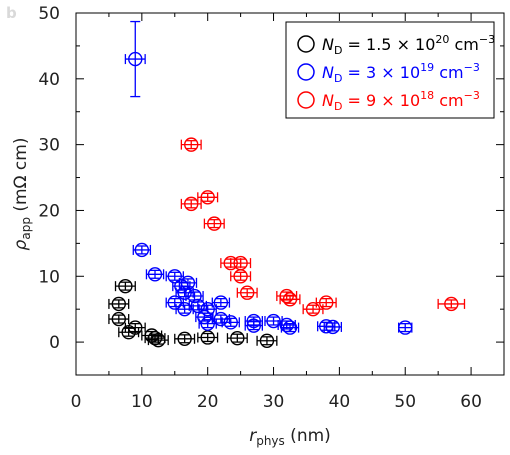  I want to click on y-tick-label: 40, so click(49, 80).